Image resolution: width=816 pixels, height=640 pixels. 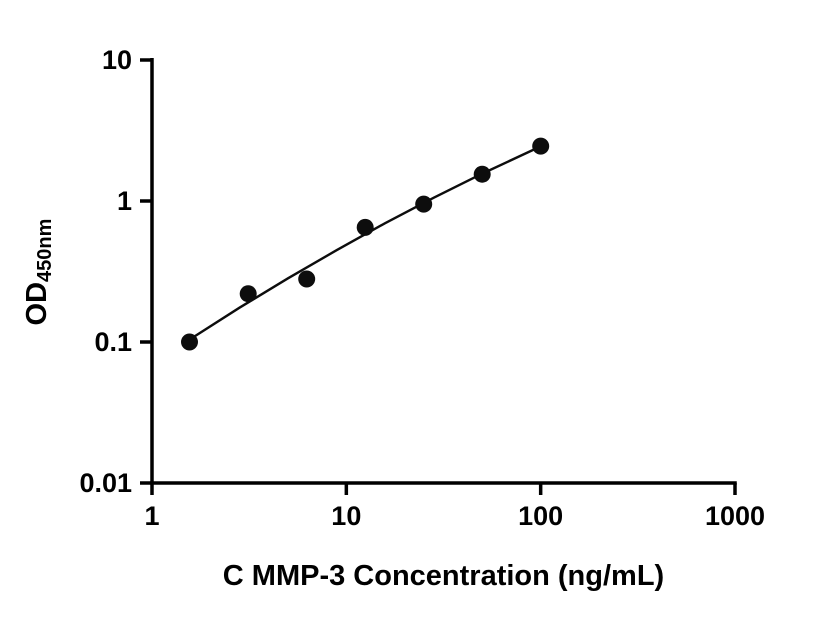 What do you see at coordinates (735, 516) in the screenshot?
I see `x-tick-label: 1000` at bounding box center [735, 516].